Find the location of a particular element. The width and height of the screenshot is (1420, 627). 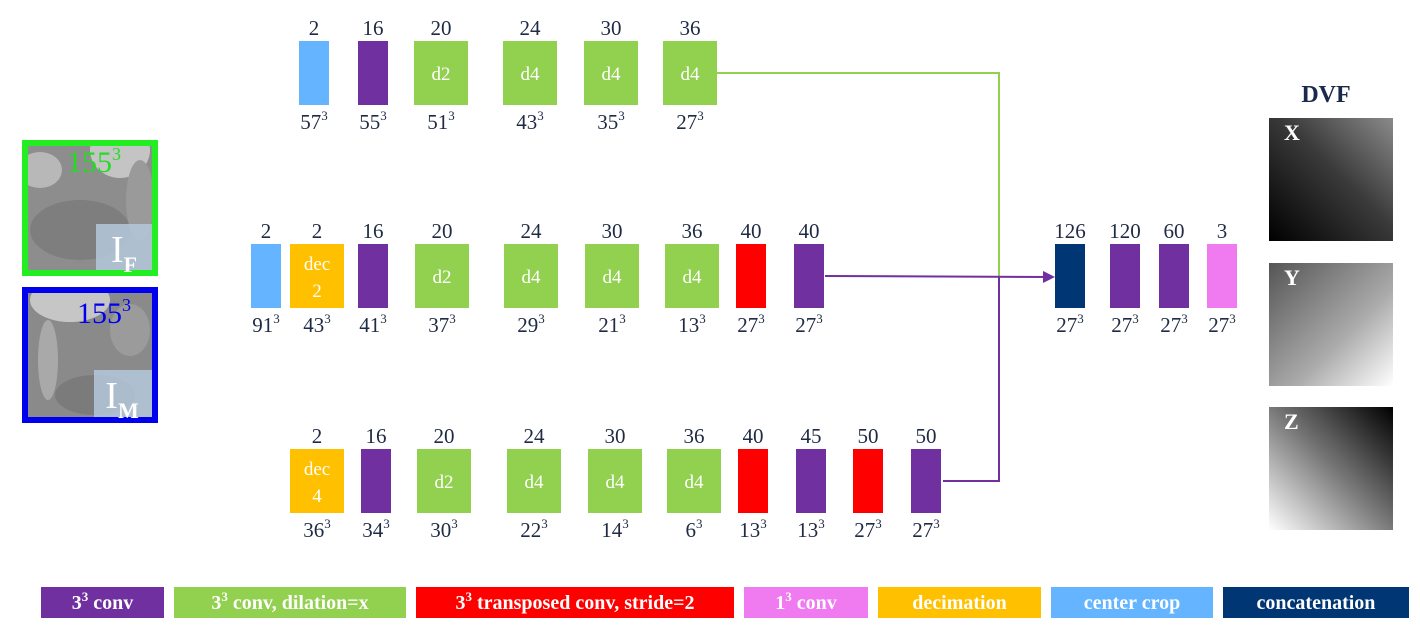

middle-block-center-crop: 2 913 is located at coordinates (266, 278).